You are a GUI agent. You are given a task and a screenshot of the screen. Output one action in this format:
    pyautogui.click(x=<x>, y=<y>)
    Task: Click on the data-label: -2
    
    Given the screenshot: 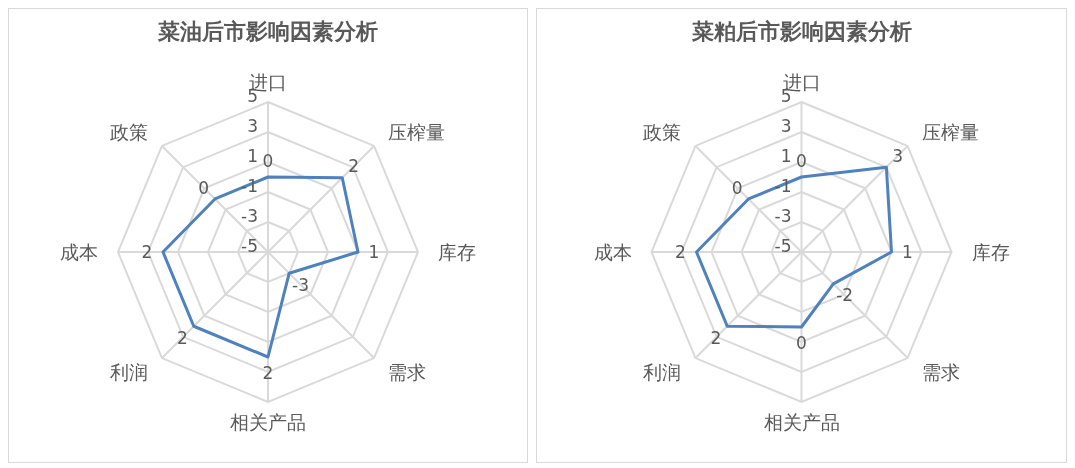 What is the action you would take?
    pyautogui.click(x=845, y=295)
    